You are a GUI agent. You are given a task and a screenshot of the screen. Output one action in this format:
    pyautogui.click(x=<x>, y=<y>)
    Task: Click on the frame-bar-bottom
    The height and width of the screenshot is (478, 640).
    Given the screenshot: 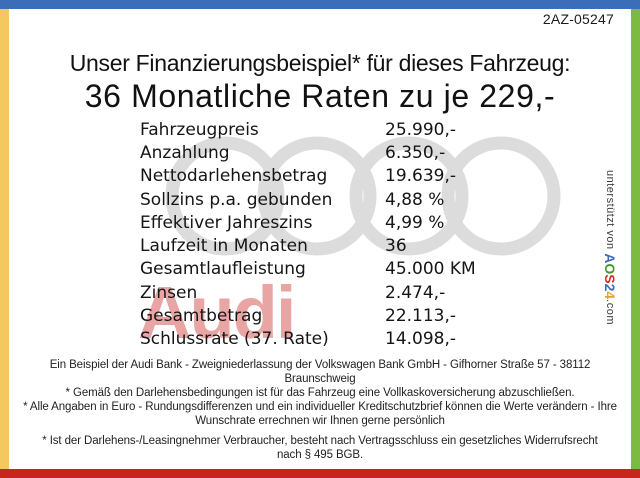 What is the action you would take?
    pyautogui.click(x=320, y=473)
    